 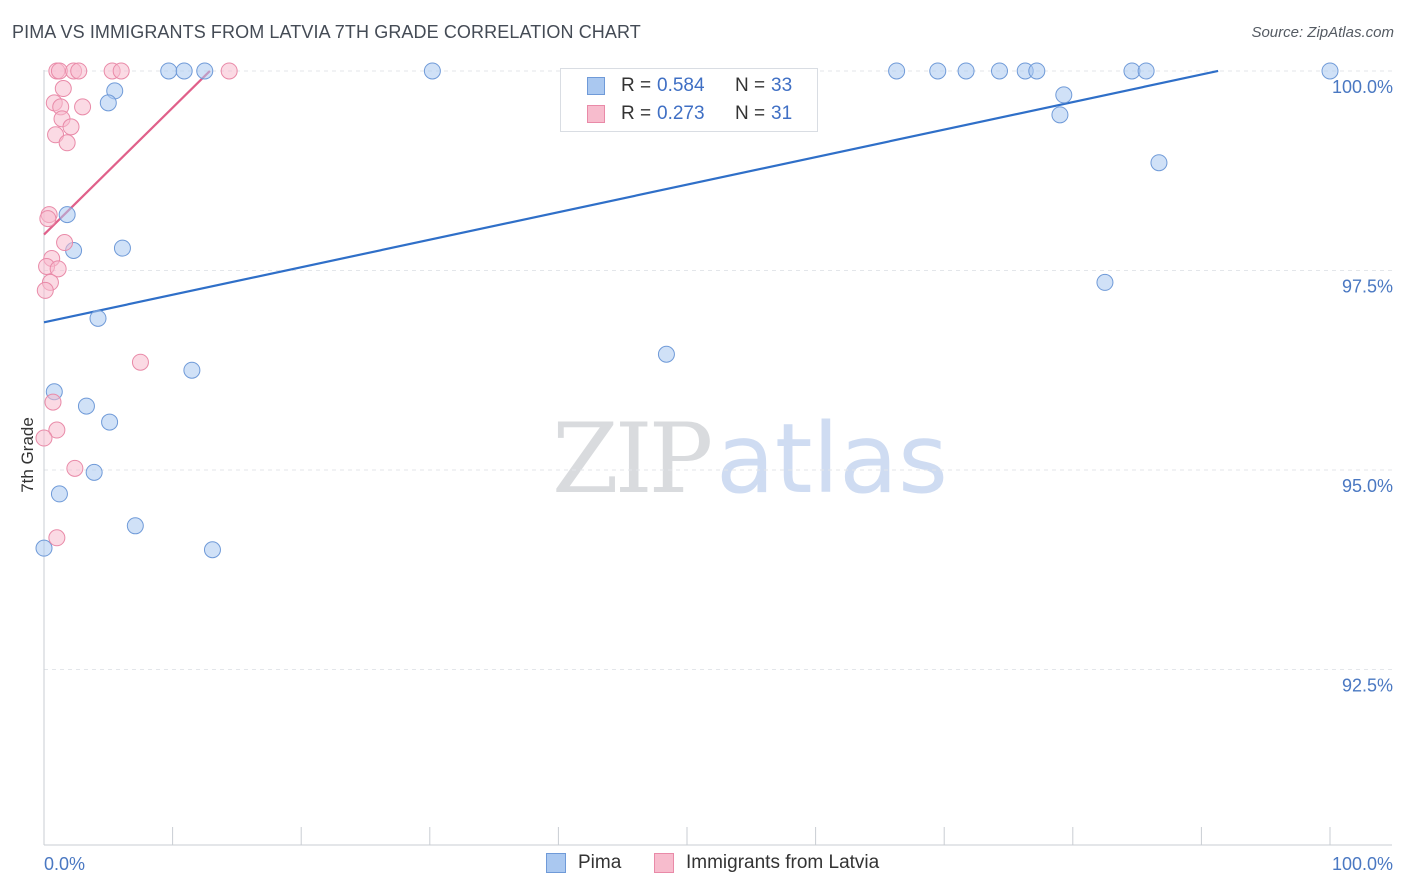 What do you see at coordinates (832, 459) in the screenshot?
I see `watermark-atlas: atlas` at bounding box center [832, 459].